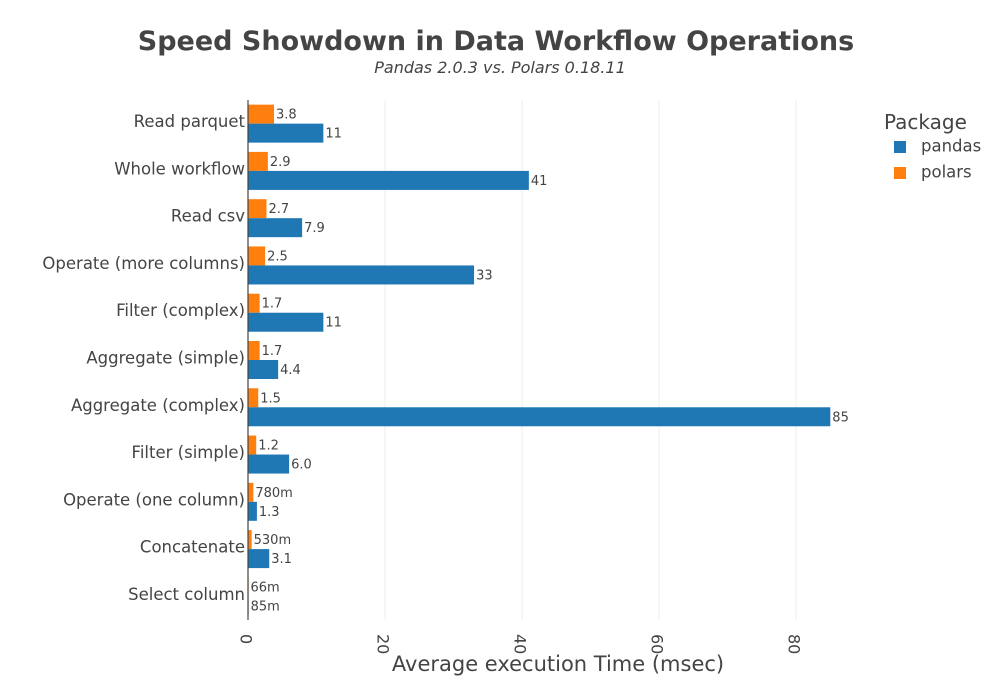  I want to click on x-tick-label: 80, so click(794, 644).